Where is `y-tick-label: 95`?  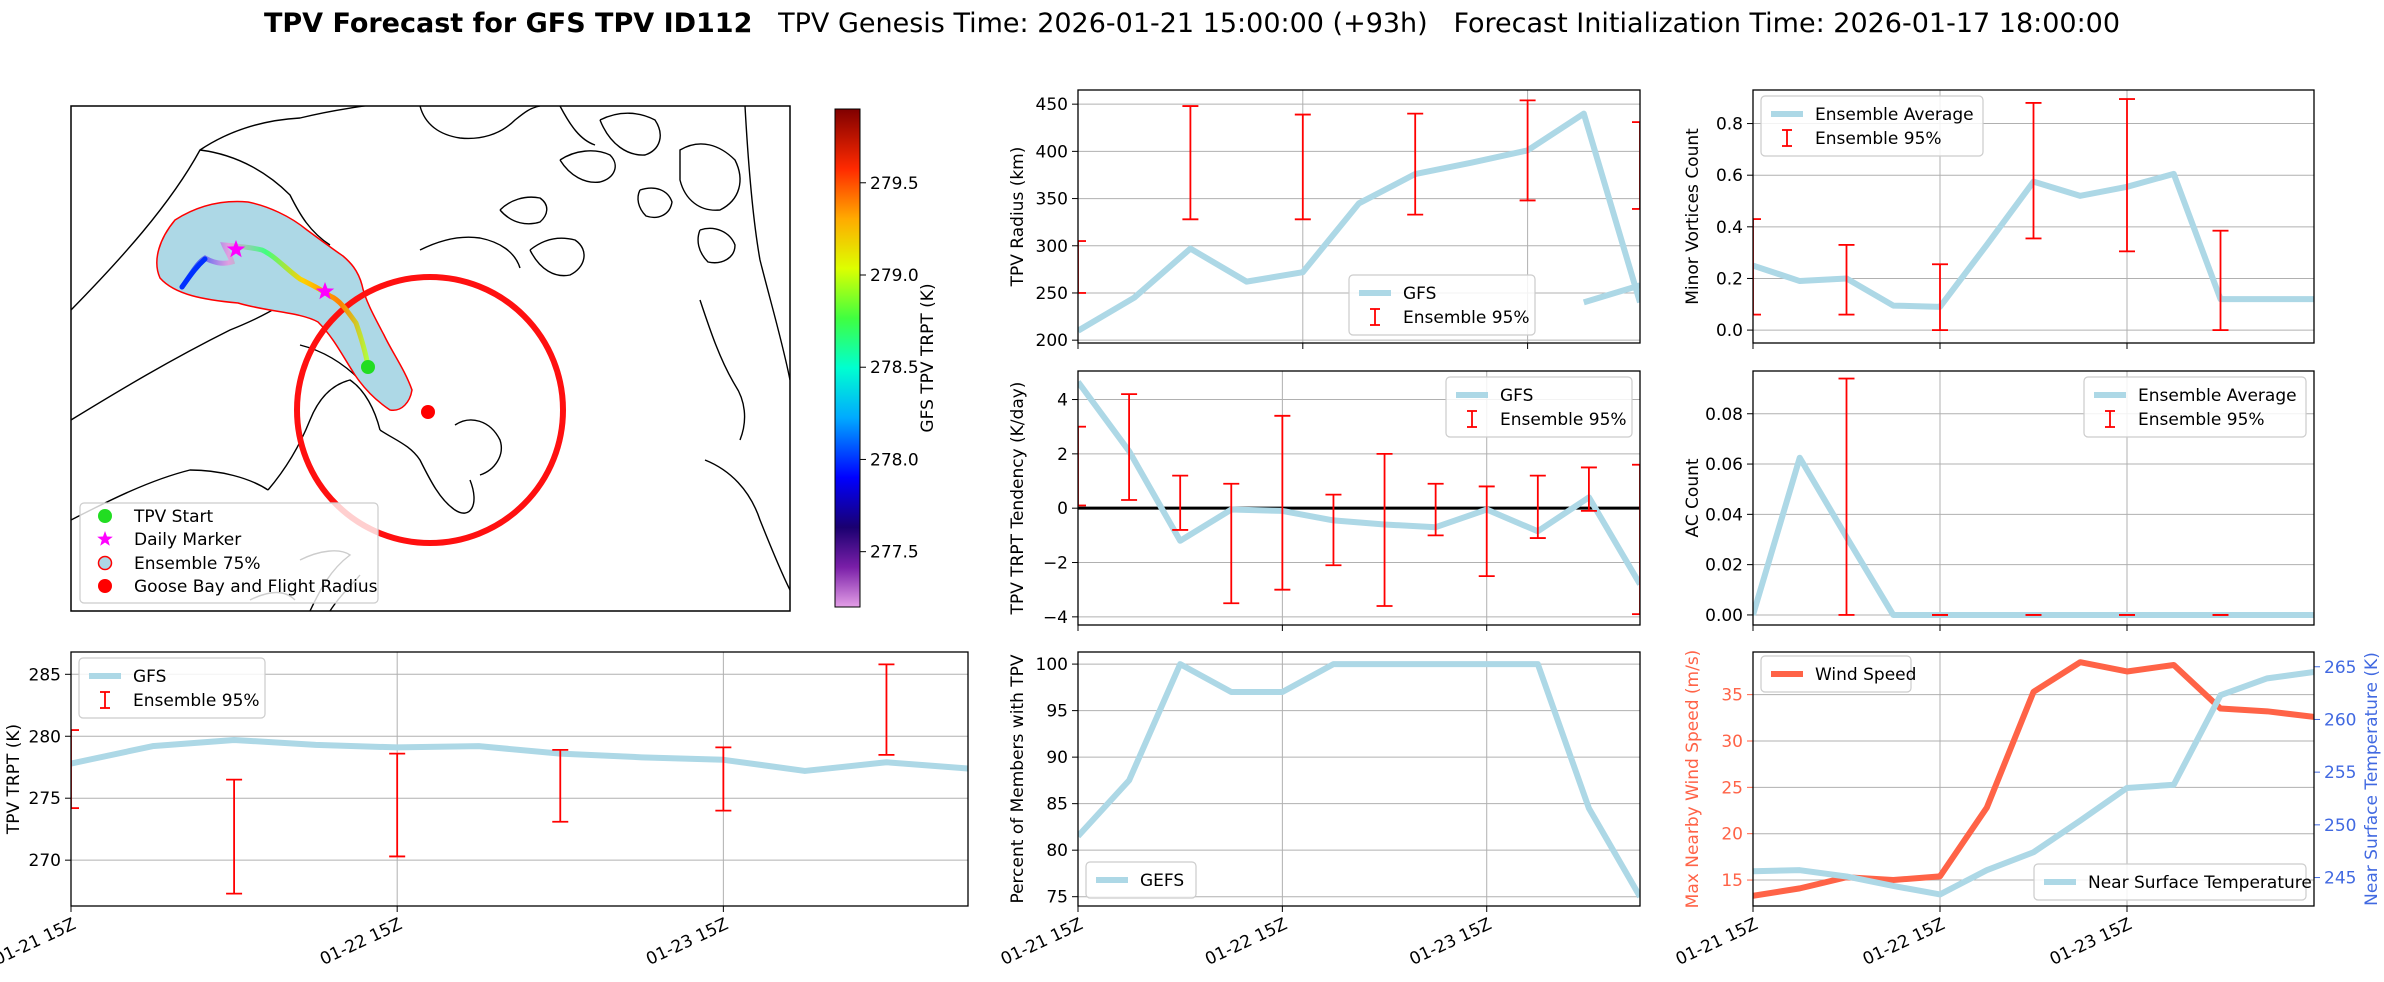
y-tick-label: 95 is located at coordinates (1057, 712).